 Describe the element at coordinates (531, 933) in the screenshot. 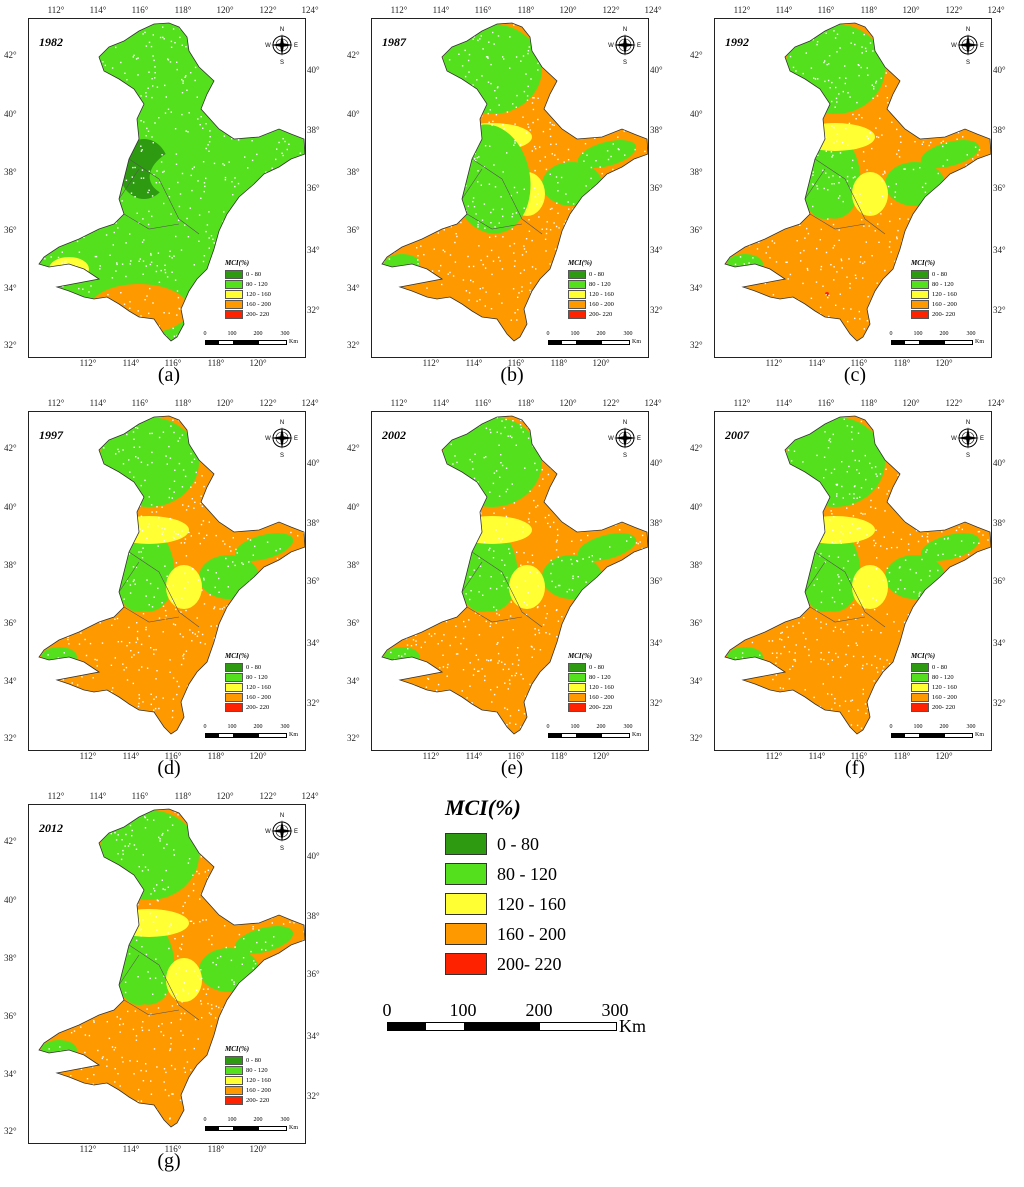

I see `legend-label: 160 - 200` at that location.